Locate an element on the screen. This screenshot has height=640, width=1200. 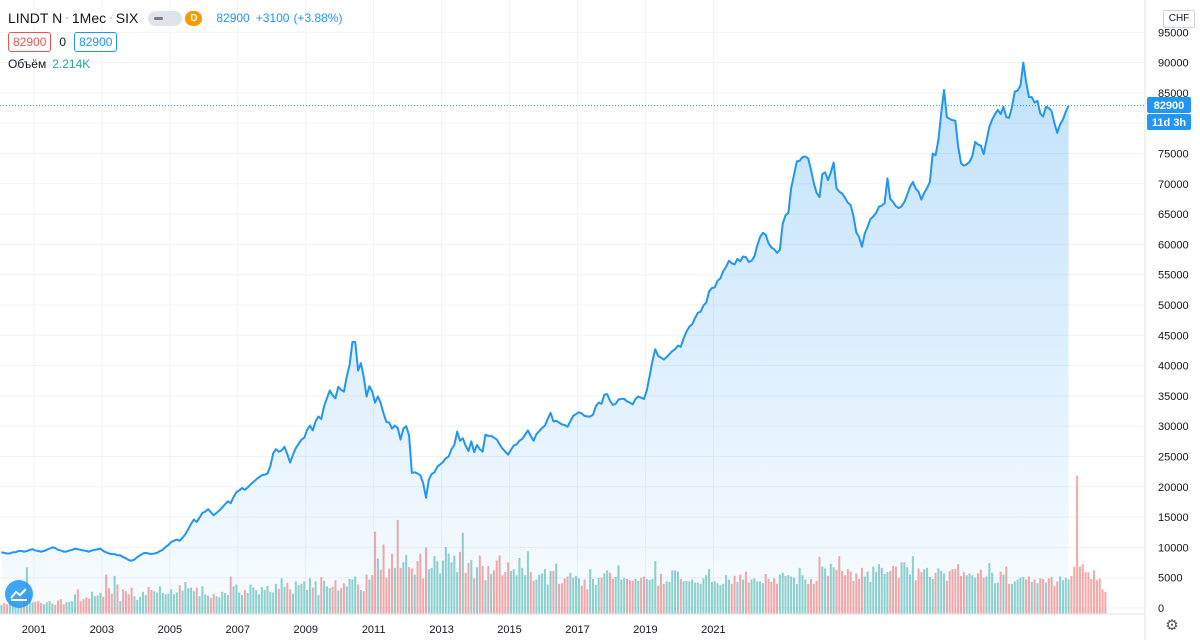
legend-bid-ask-row: 82900 0 82900 is located at coordinates (175, 42).